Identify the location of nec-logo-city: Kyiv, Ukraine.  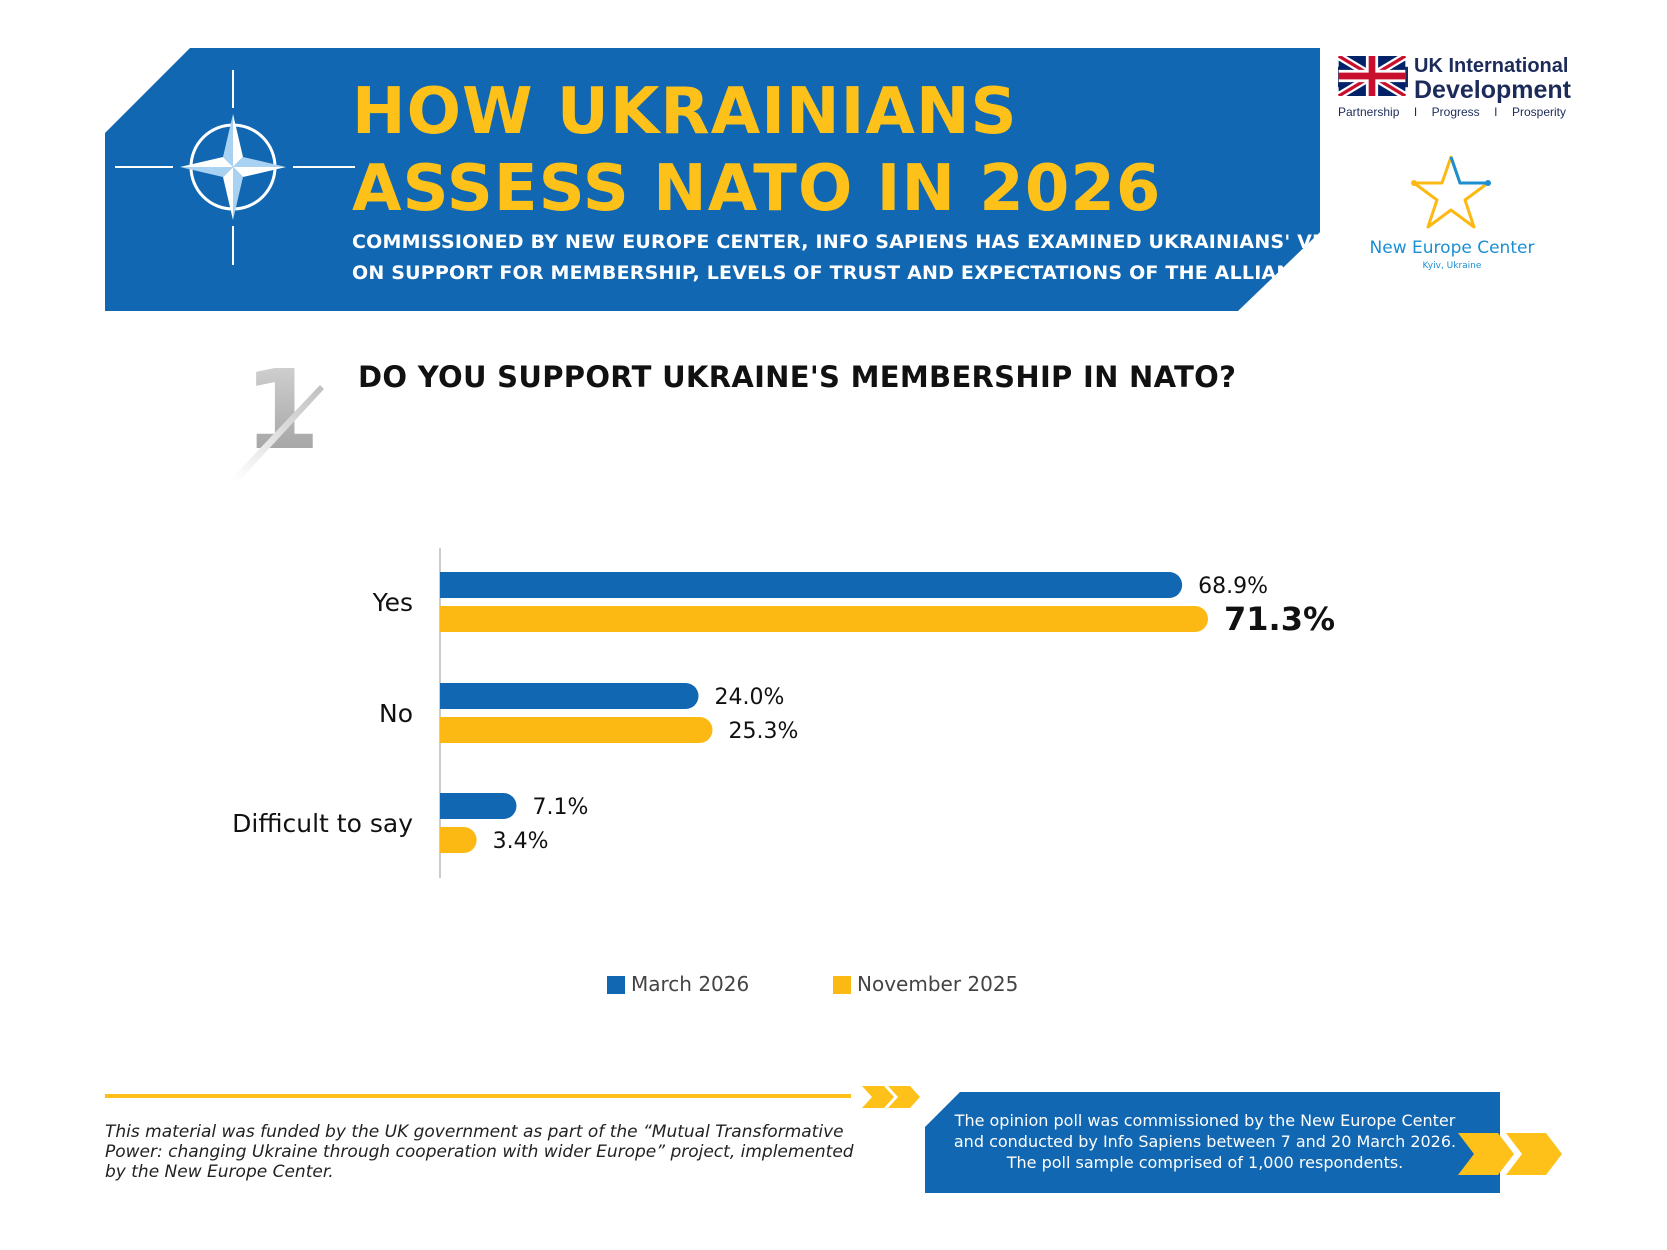
(1452, 266).